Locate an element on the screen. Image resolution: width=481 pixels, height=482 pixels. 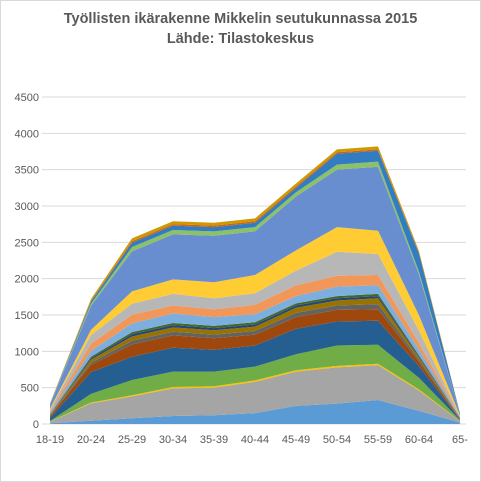
y-tick-label: 2000 is located at coordinates (27, 280).